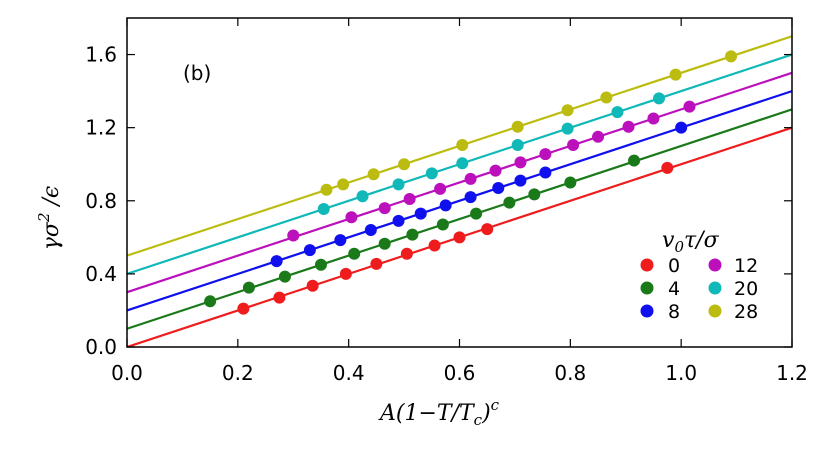 This screenshot has width=830, height=466. What do you see at coordinates (746, 266) in the screenshot?
I see `legend-label-12: 12` at bounding box center [746, 266].